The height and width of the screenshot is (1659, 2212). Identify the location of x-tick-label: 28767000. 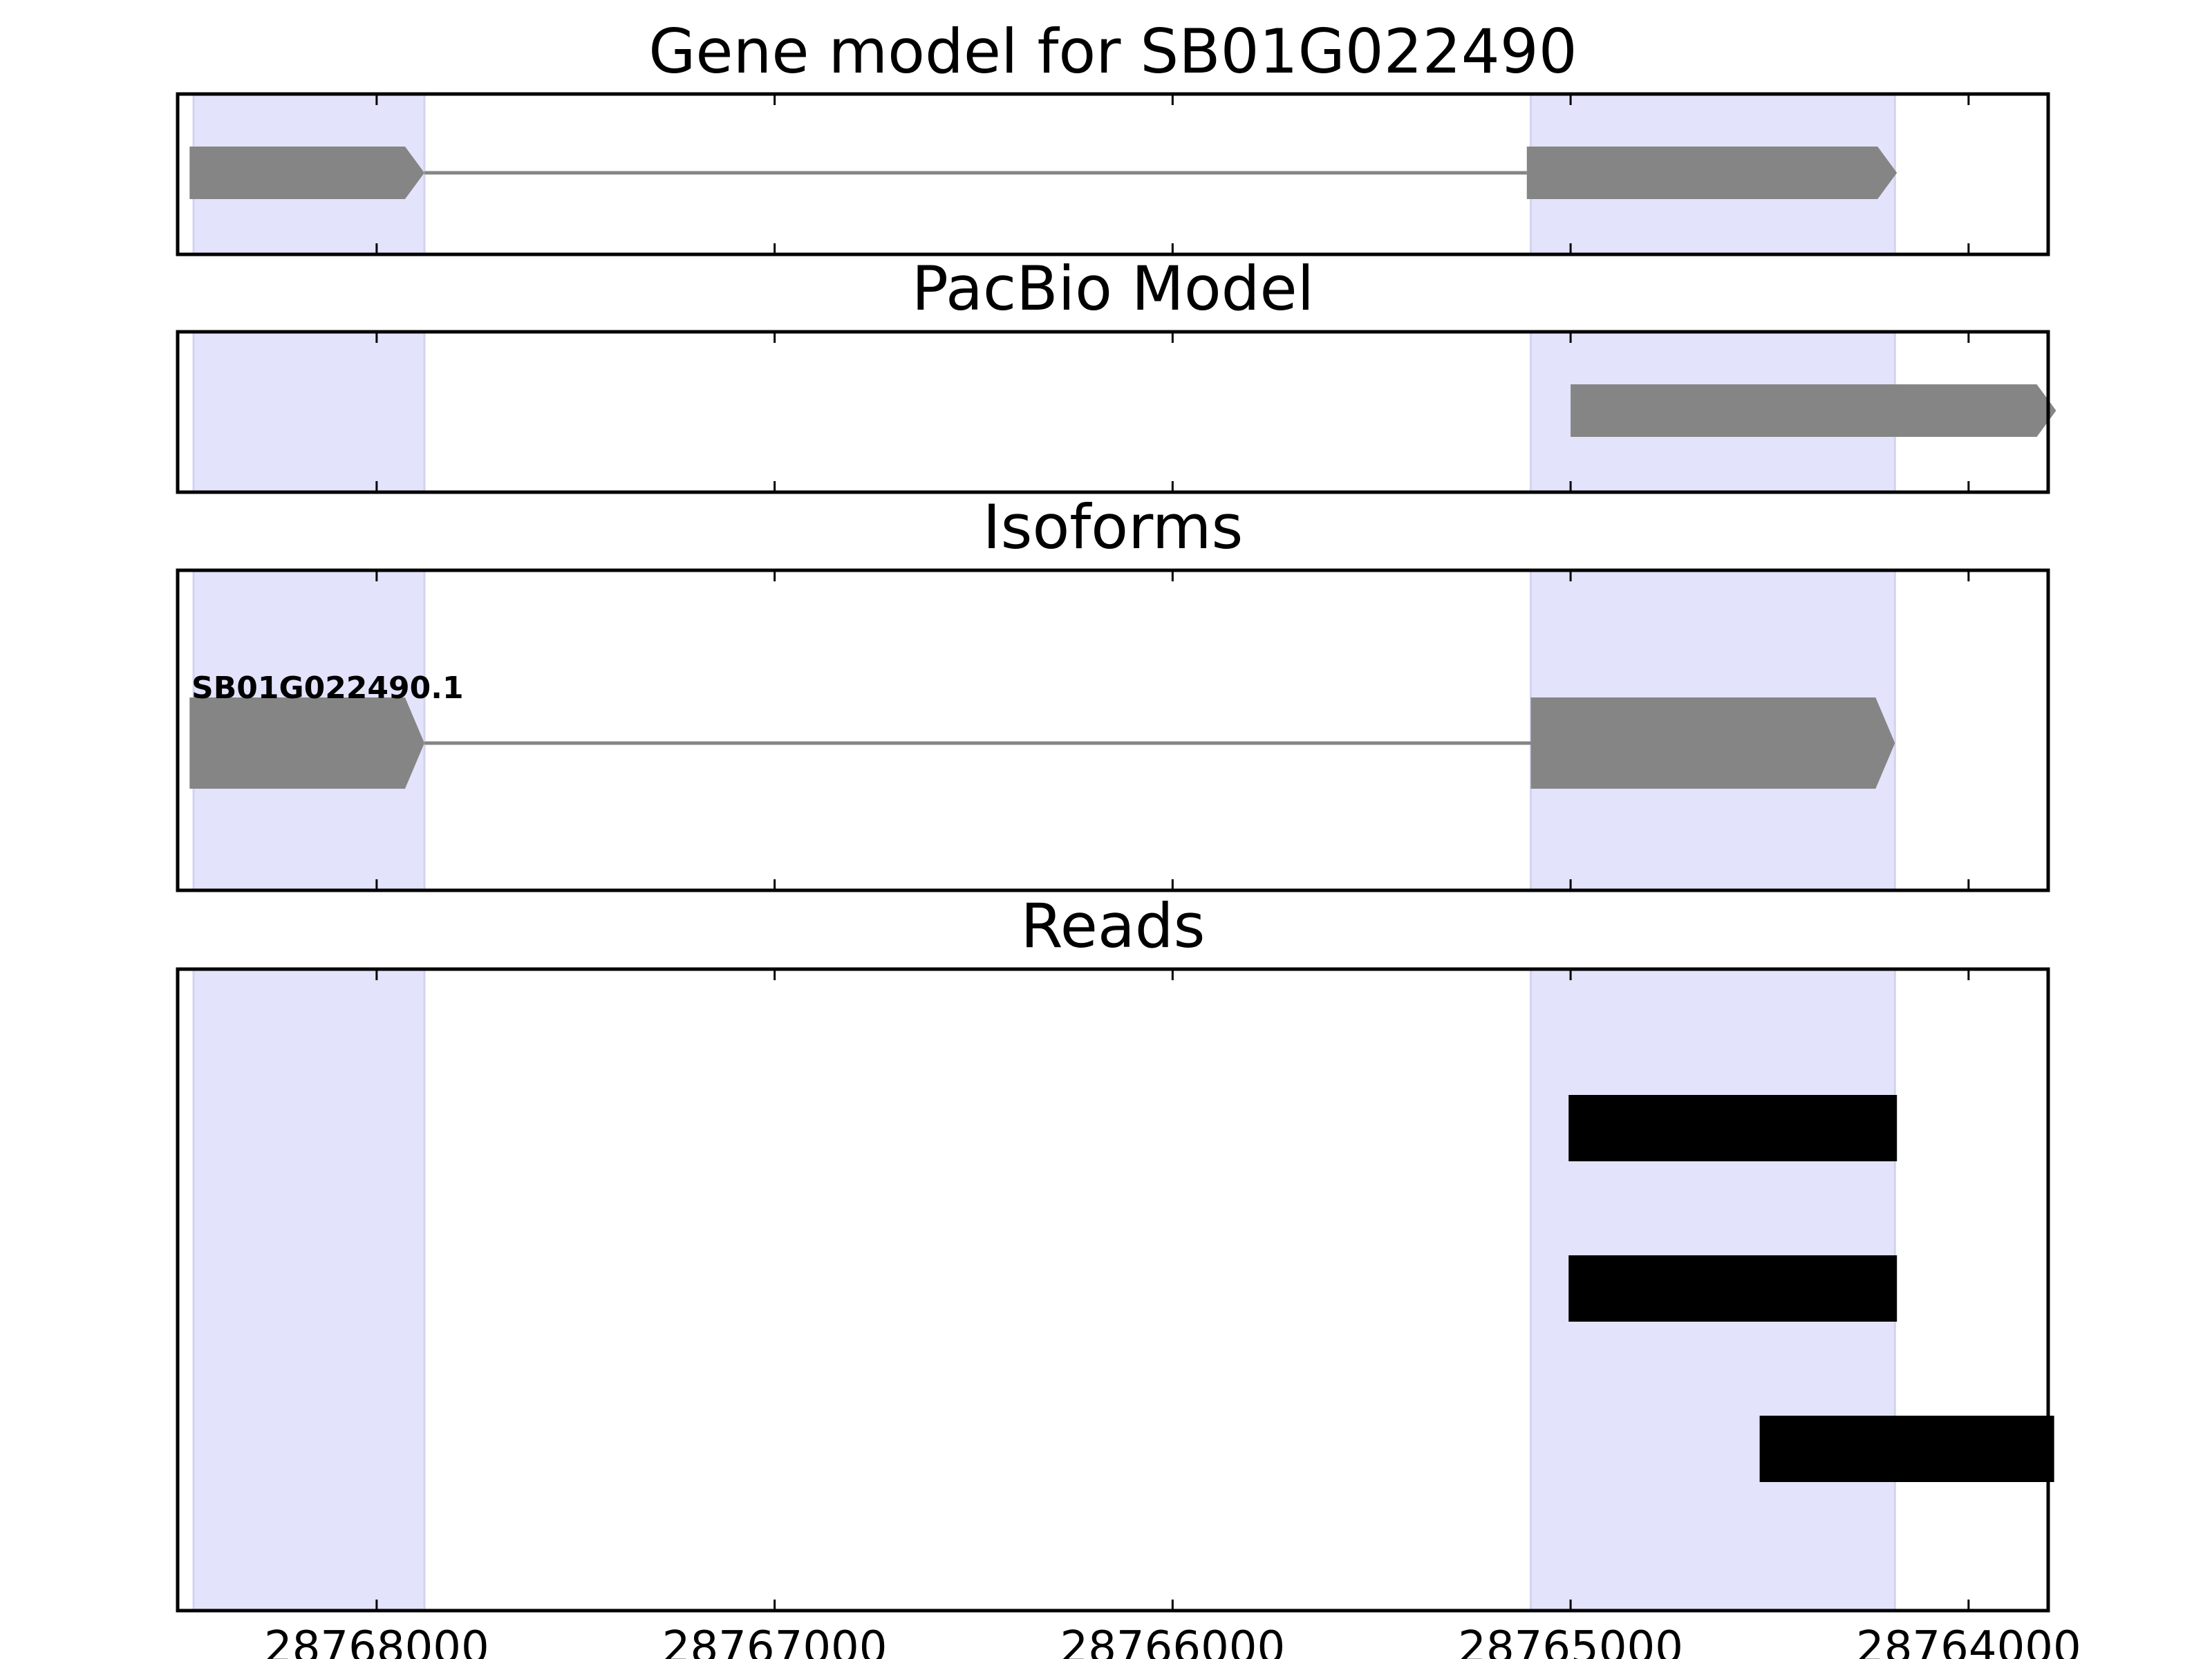
(775, 1640).